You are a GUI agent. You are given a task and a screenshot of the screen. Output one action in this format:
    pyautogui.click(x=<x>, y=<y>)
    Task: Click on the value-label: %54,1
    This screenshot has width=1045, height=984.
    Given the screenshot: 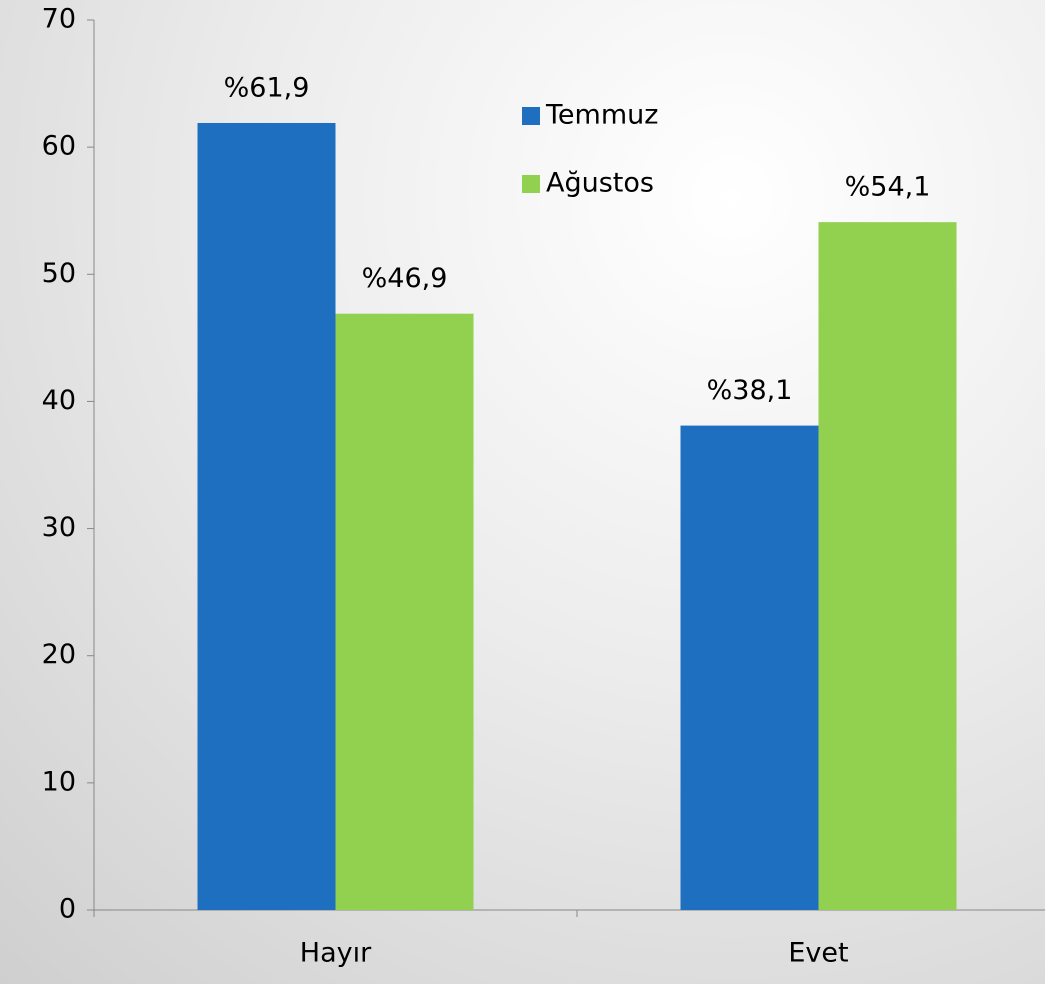 What is the action you would take?
    pyautogui.click(x=888, y=187)
    